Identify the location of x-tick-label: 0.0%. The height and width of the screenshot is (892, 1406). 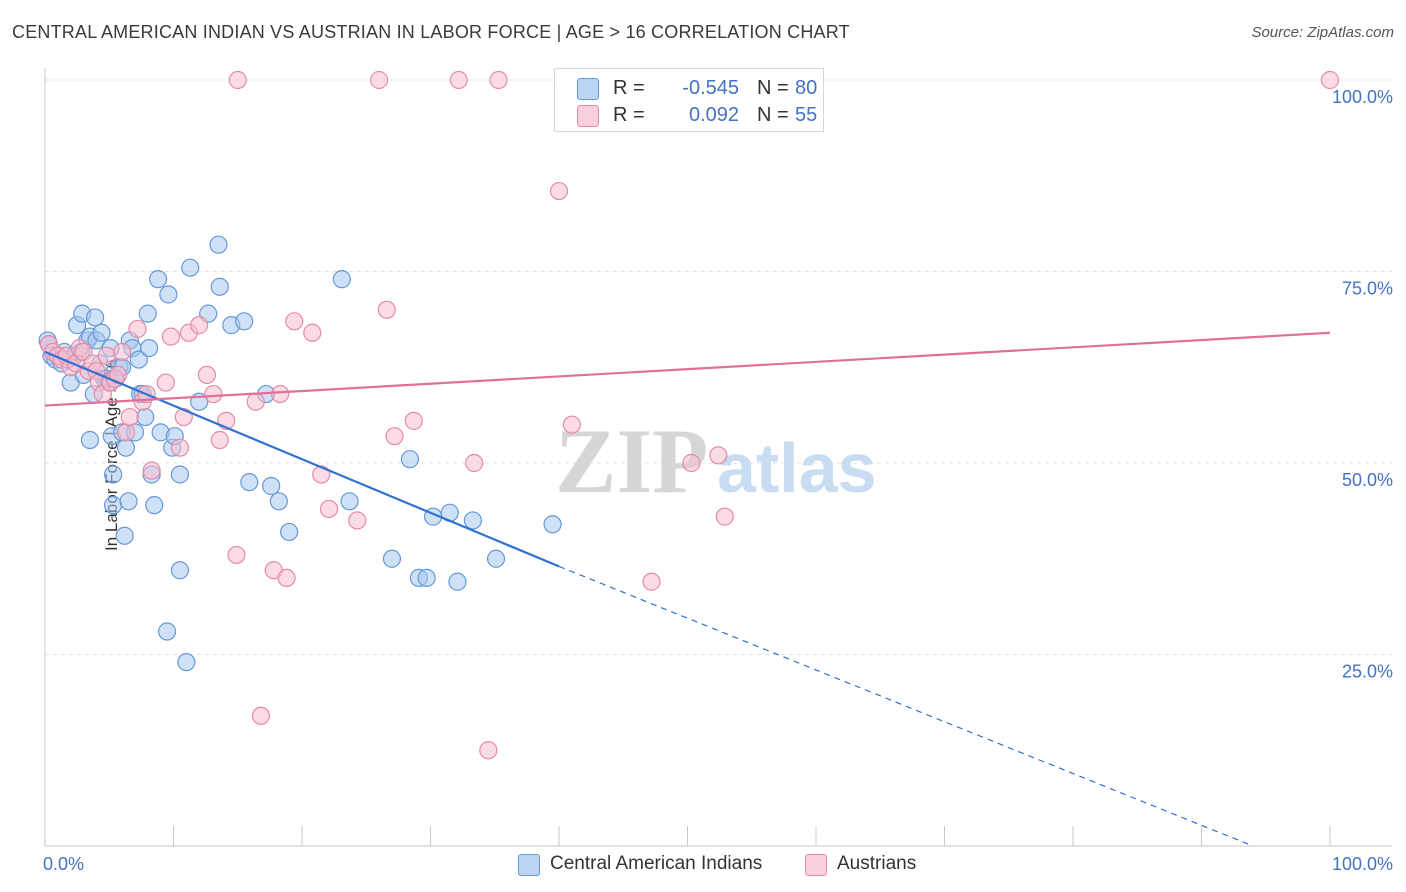
(63, 864).